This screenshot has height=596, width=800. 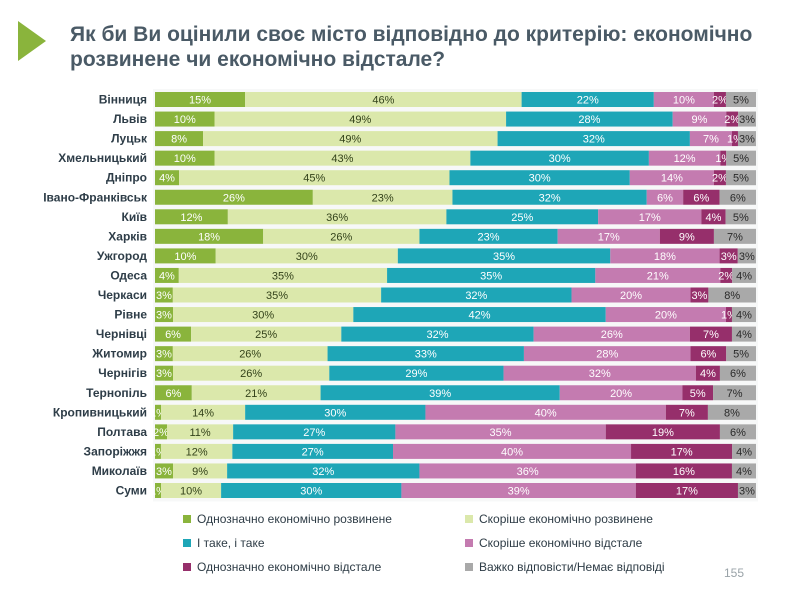 I want to click on data-label: 12%, so click(x=685, y=159).